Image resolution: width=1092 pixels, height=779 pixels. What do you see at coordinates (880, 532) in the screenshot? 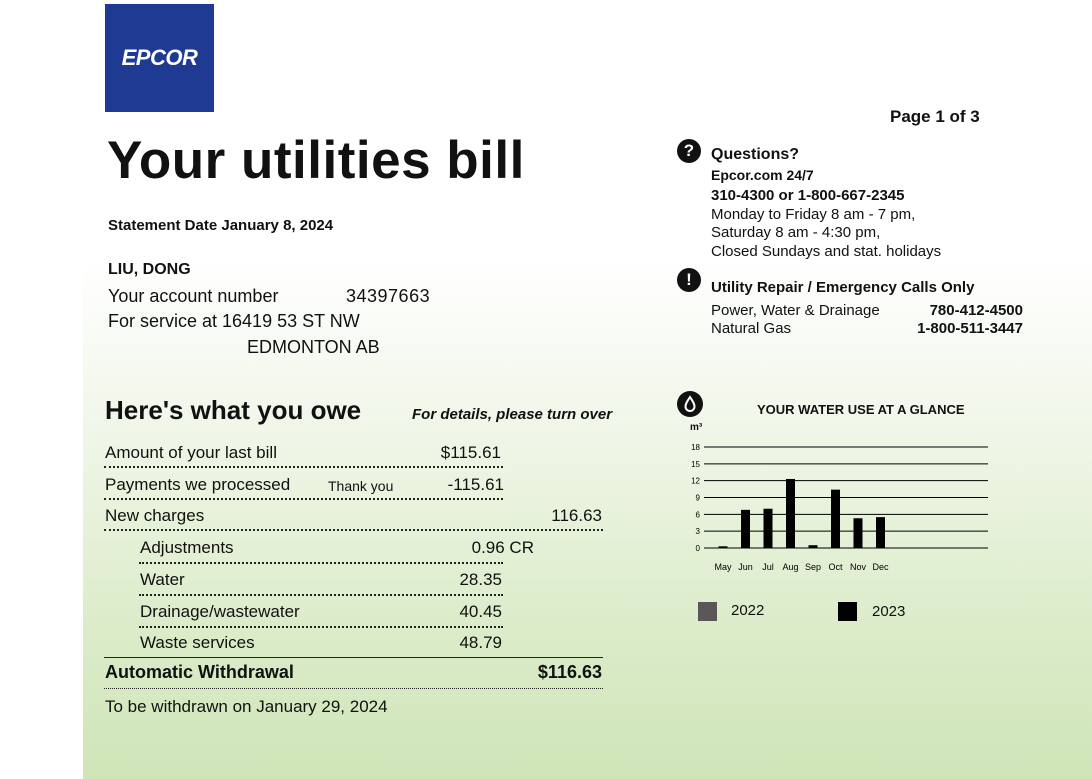
I see `bar-2023-dec` at bounding box center [880, 532].